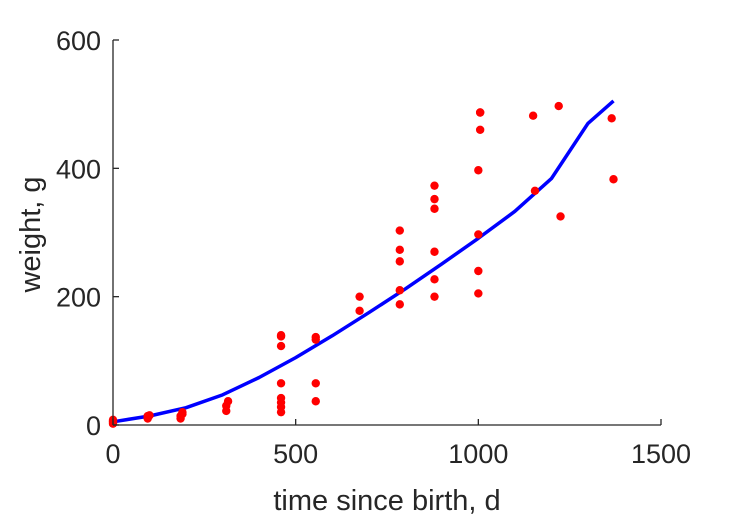  Describe the element at coordinates (478, 454) in the screenshot. I see `x-tick-label: 1000` at that location.